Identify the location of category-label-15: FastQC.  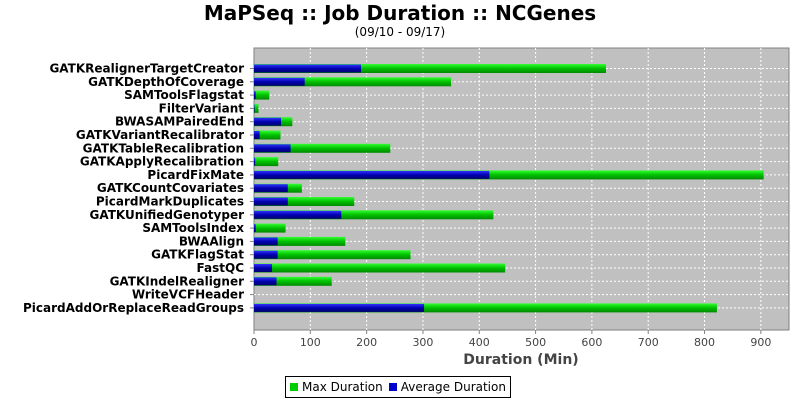
(221, 268).